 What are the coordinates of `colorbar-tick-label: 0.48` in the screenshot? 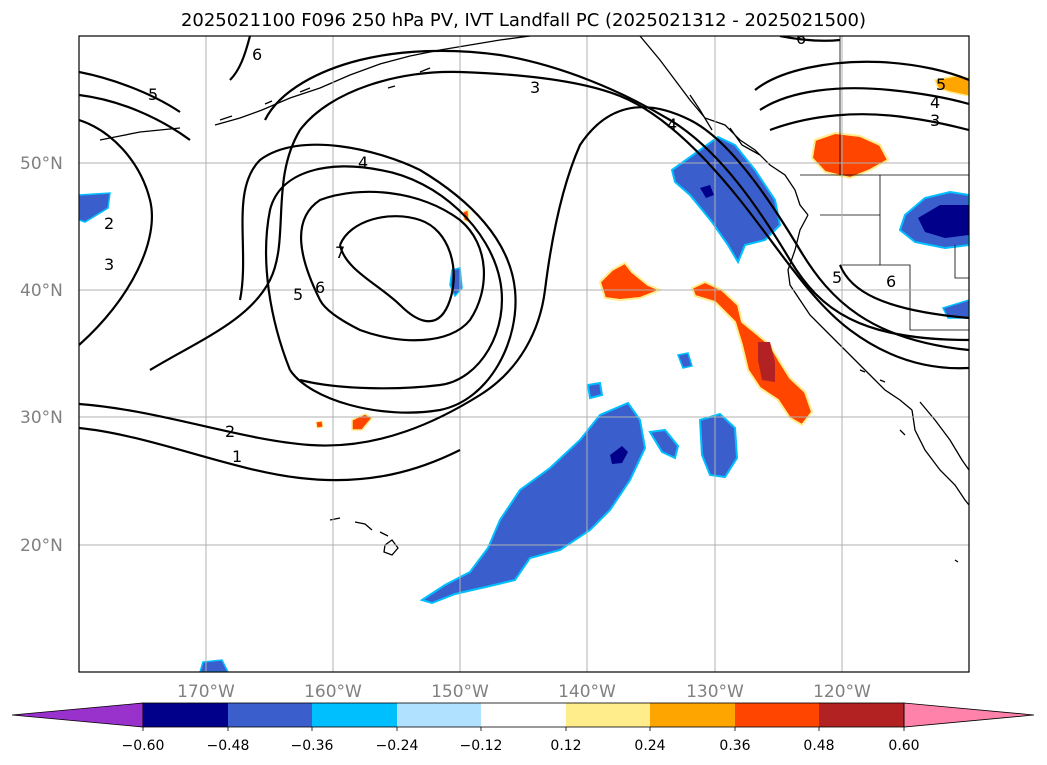 It's located at (818, 746).